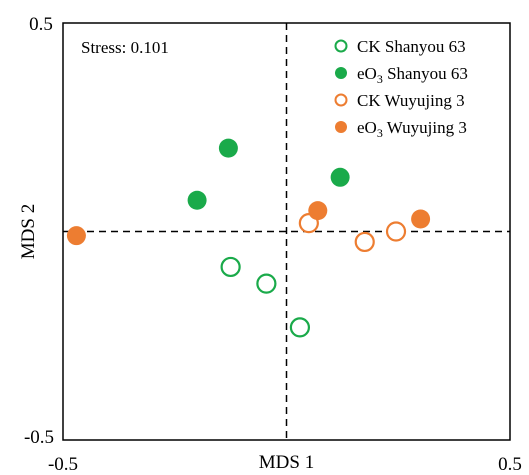 The height and width of the screenshot is (475, 529). Describe the element at coordinates (411, 46) in the screenshot. I see `legend-label-1: CK Shanyou 63` at that location.